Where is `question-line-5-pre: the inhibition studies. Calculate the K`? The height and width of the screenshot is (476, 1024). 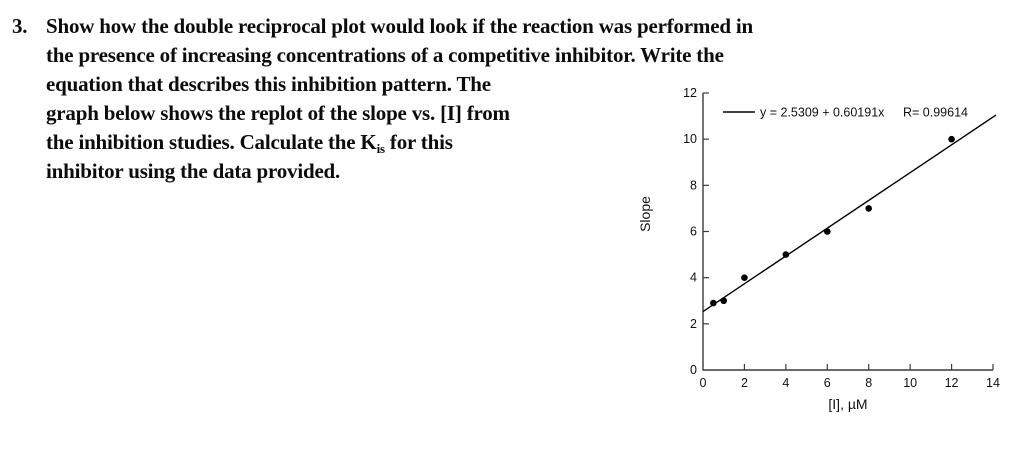 question-line-5-pre: the inhibition studies. Calculate the K is located at coordinates (211, 142).